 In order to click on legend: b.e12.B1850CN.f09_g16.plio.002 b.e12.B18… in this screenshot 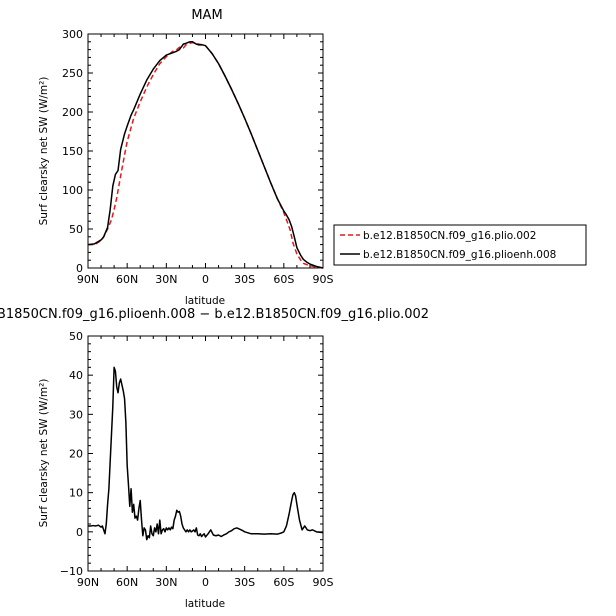, I will do `click(460, 245)`.